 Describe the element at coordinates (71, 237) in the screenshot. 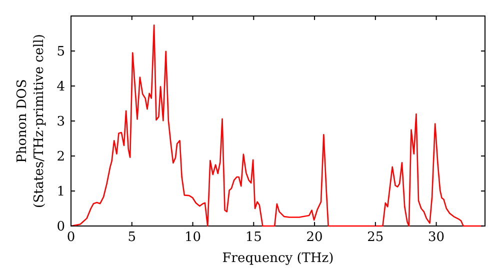

I see `x-tick-label: 0` at that location.